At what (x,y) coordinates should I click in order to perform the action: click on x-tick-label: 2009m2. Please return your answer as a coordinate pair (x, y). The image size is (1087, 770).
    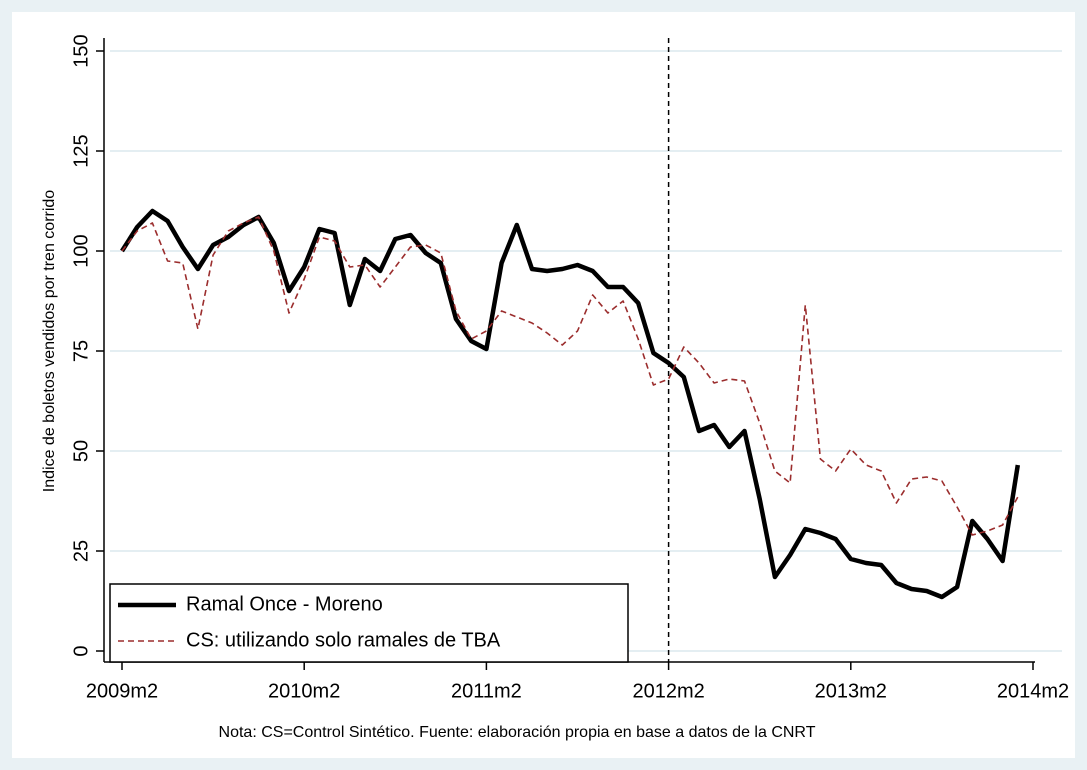
    Looking at the image, I should click on (122, 691).